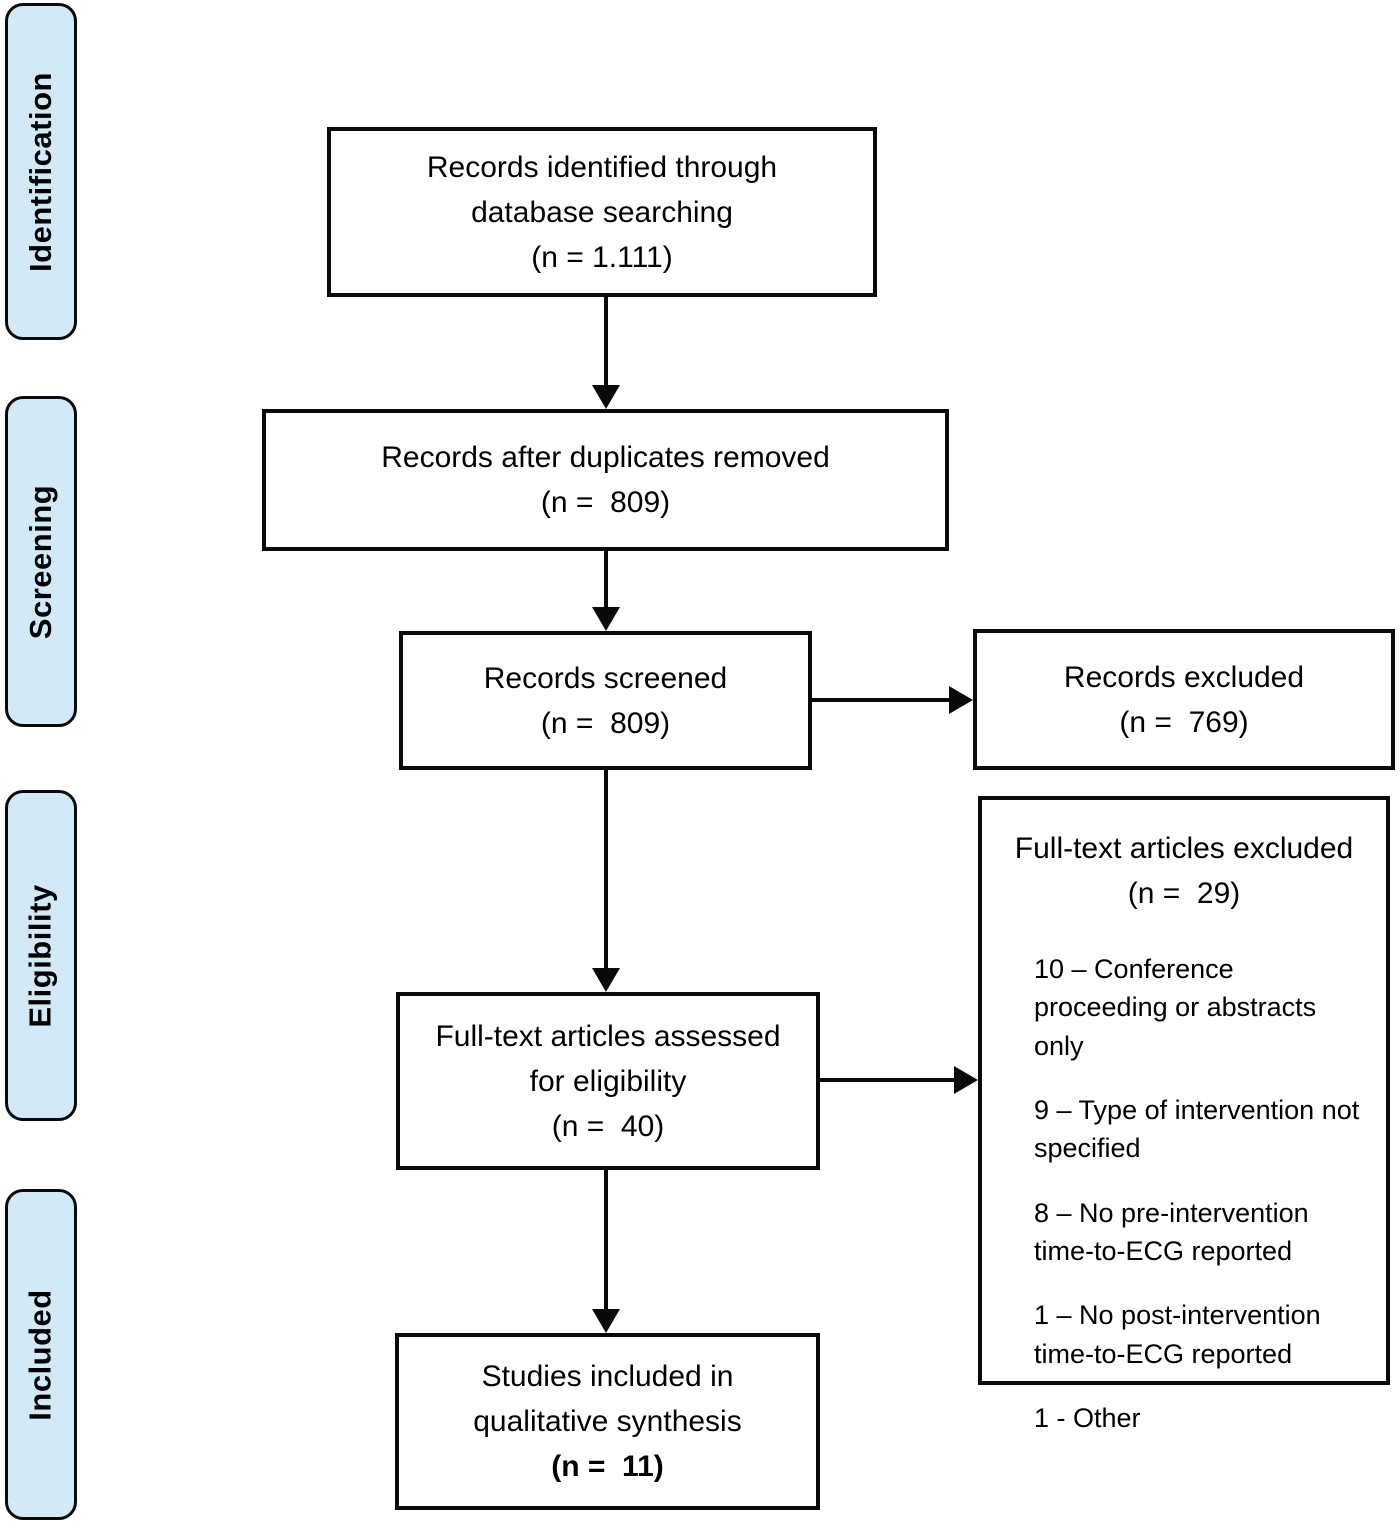  I want to click on node-fulltext-assessed-count: (n = 40), so click(608, 1126).